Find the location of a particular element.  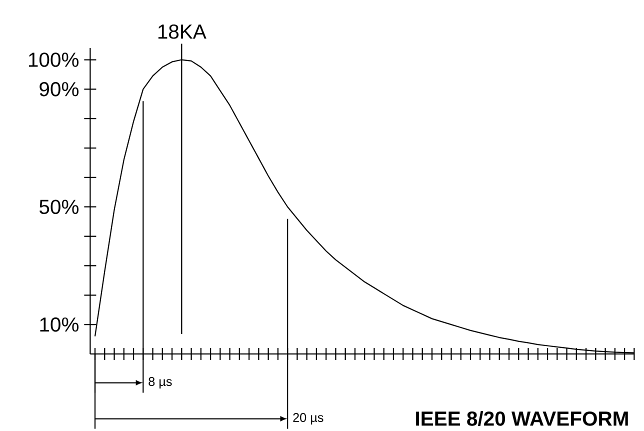

text: 8 µs is located at coordinates (160, 383).